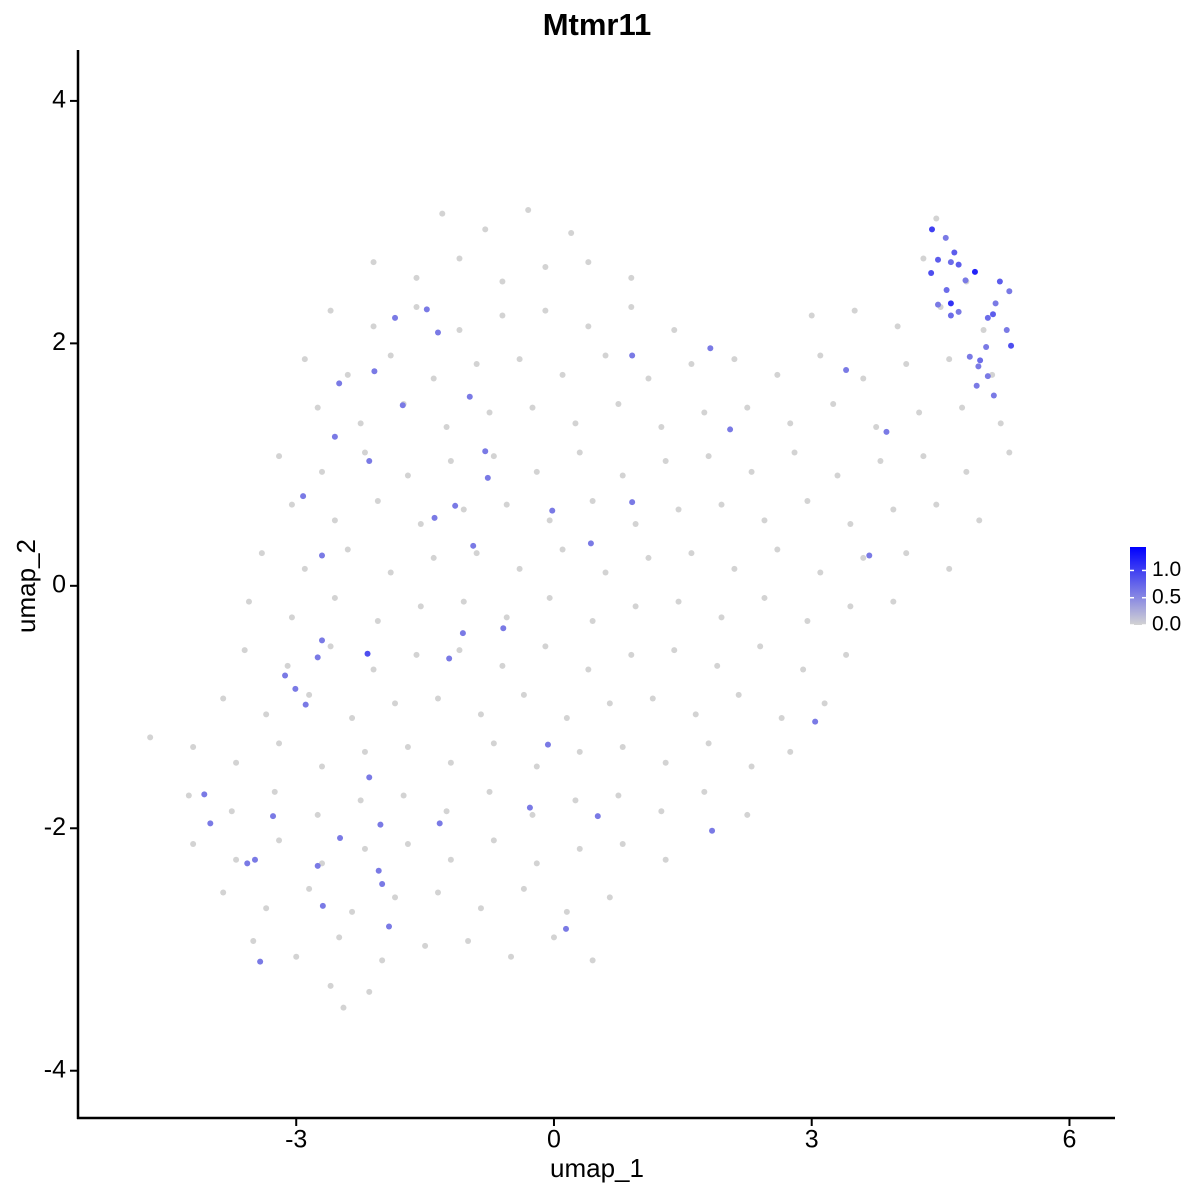 The image size is (1200, 1200). Describe the element at coordinates (1070, 1140) in the screenshot. I see `x-tick-label: 6` at that location.